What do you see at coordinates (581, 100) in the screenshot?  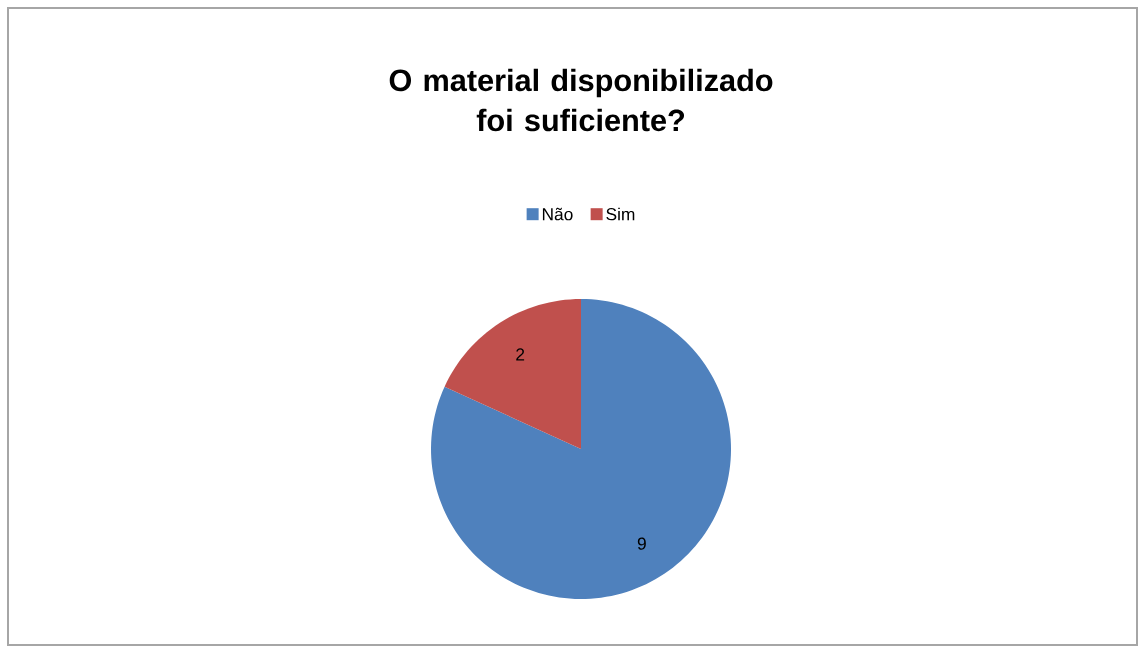 I see `chart-title: O material disponibilizado foi suficiente?` at bounding box center [581, 100].